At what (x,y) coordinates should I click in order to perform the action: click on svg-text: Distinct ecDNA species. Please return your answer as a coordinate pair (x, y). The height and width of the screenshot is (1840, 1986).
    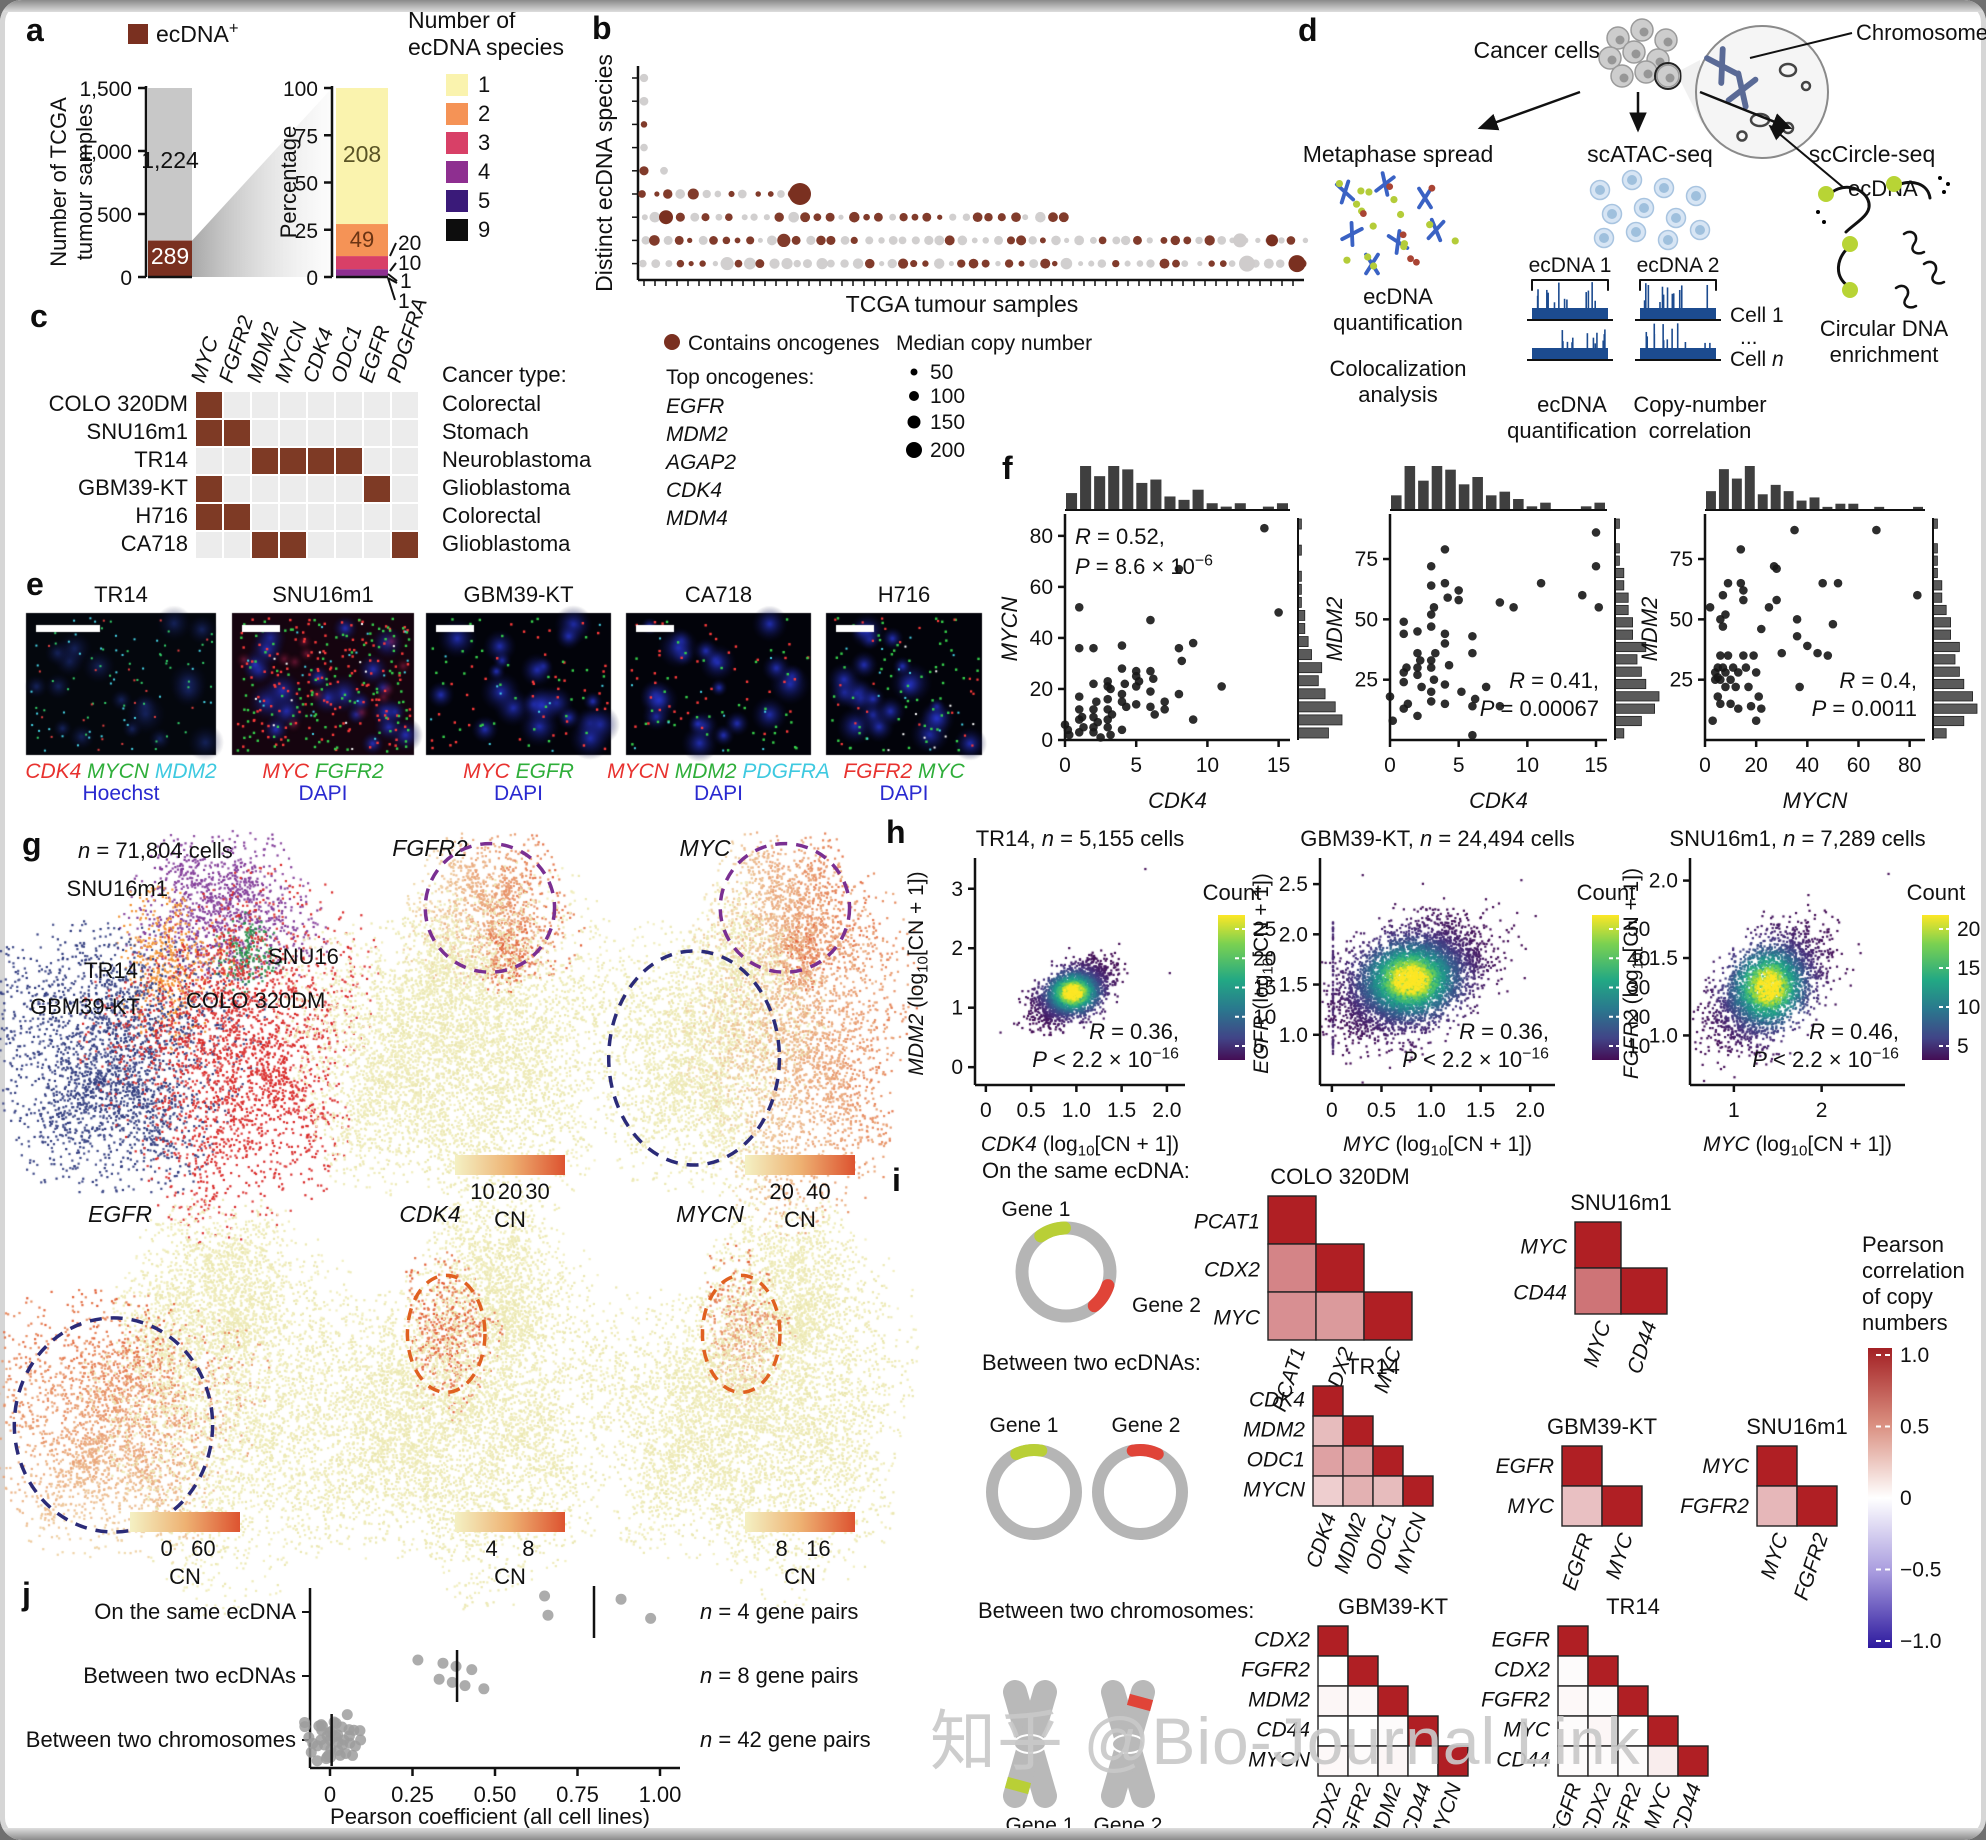
    Looking at the image, I should click on (604, 173).